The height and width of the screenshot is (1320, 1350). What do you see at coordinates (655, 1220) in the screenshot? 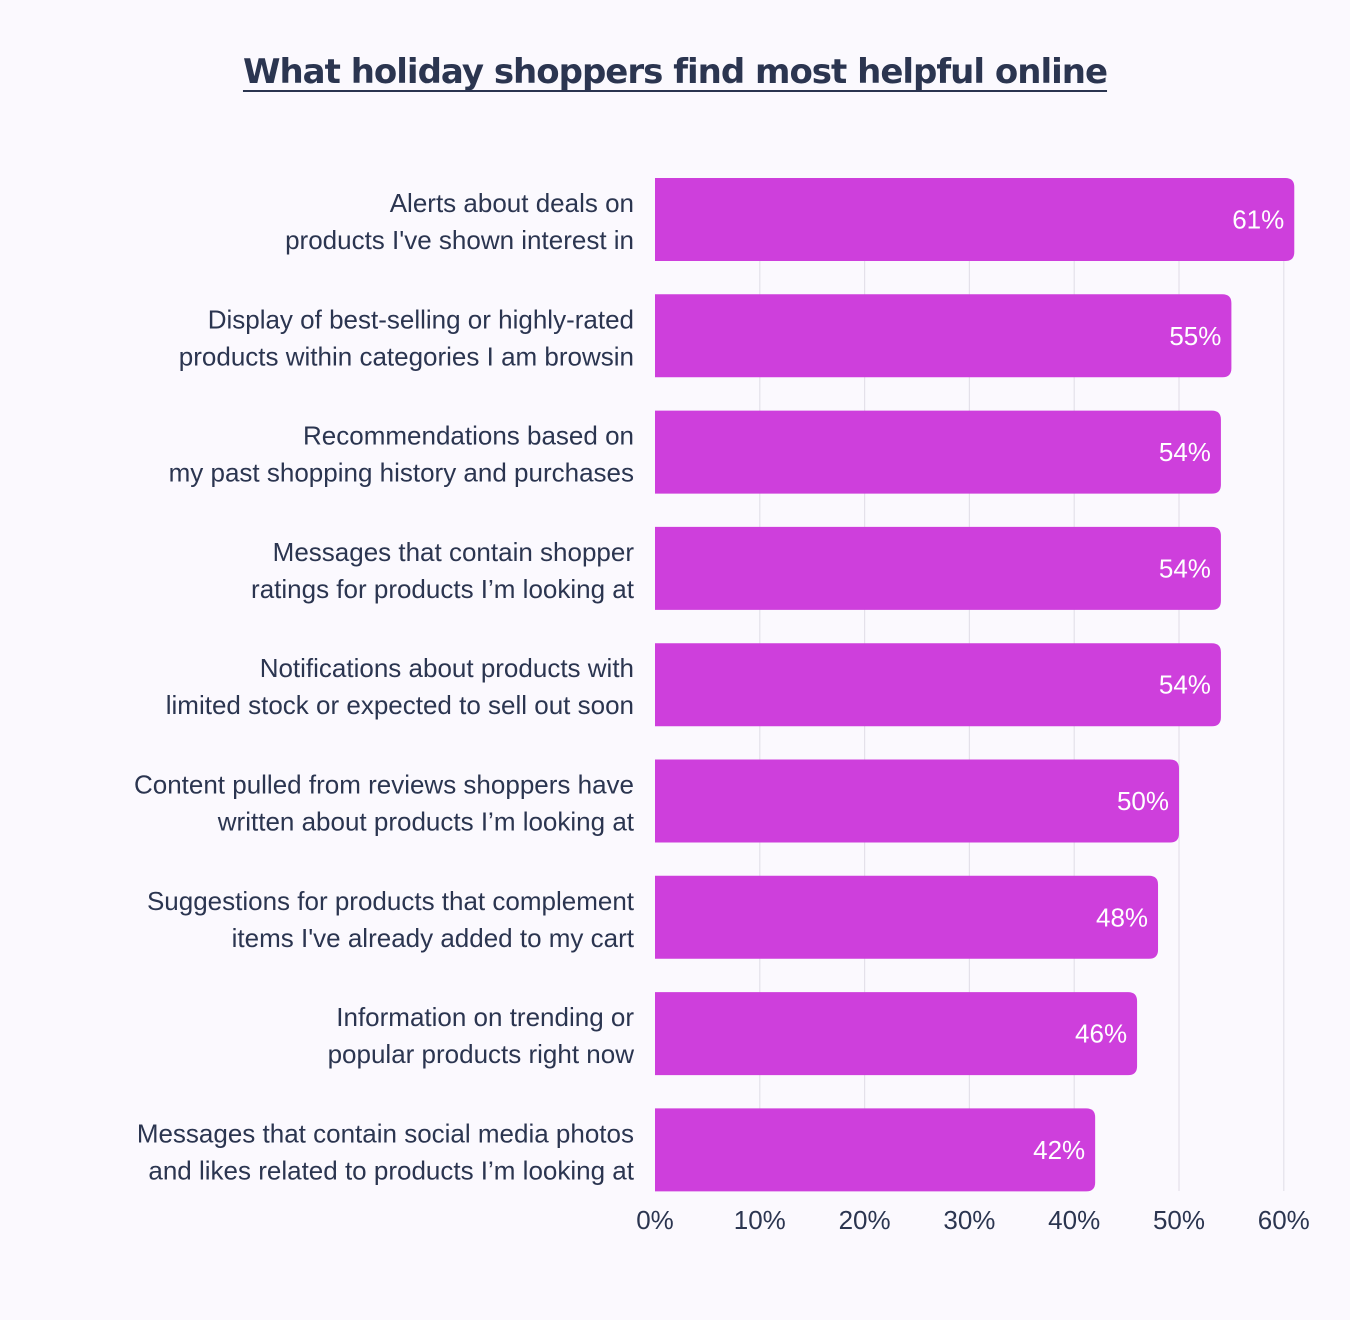
I see `x-tick-label: 0%` at bounding box center [655, 1220].